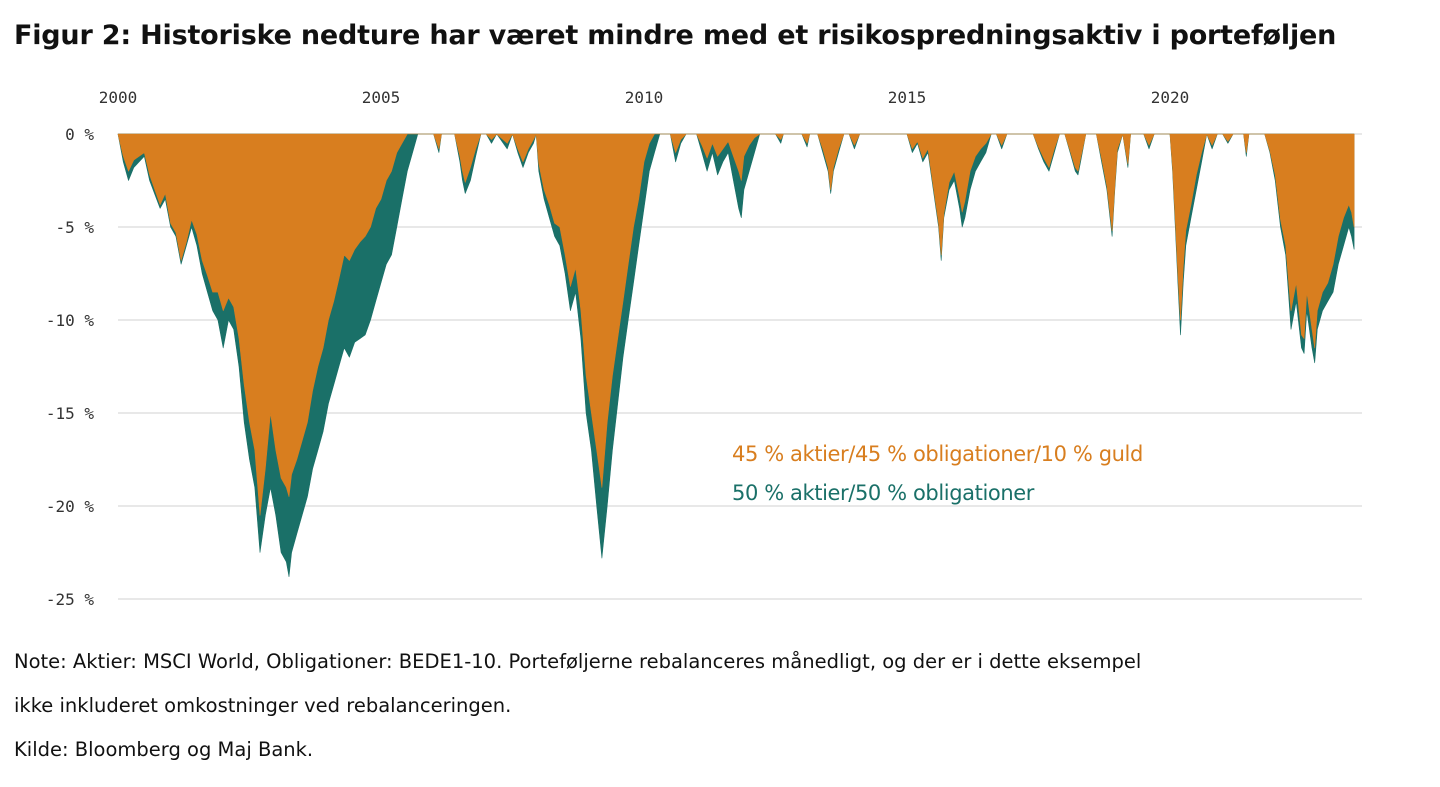 The image size is (1440, 787). Describe the element at coordinates (381, 97) in the screenshot. I see `x-tick-label: 2005` at that location.